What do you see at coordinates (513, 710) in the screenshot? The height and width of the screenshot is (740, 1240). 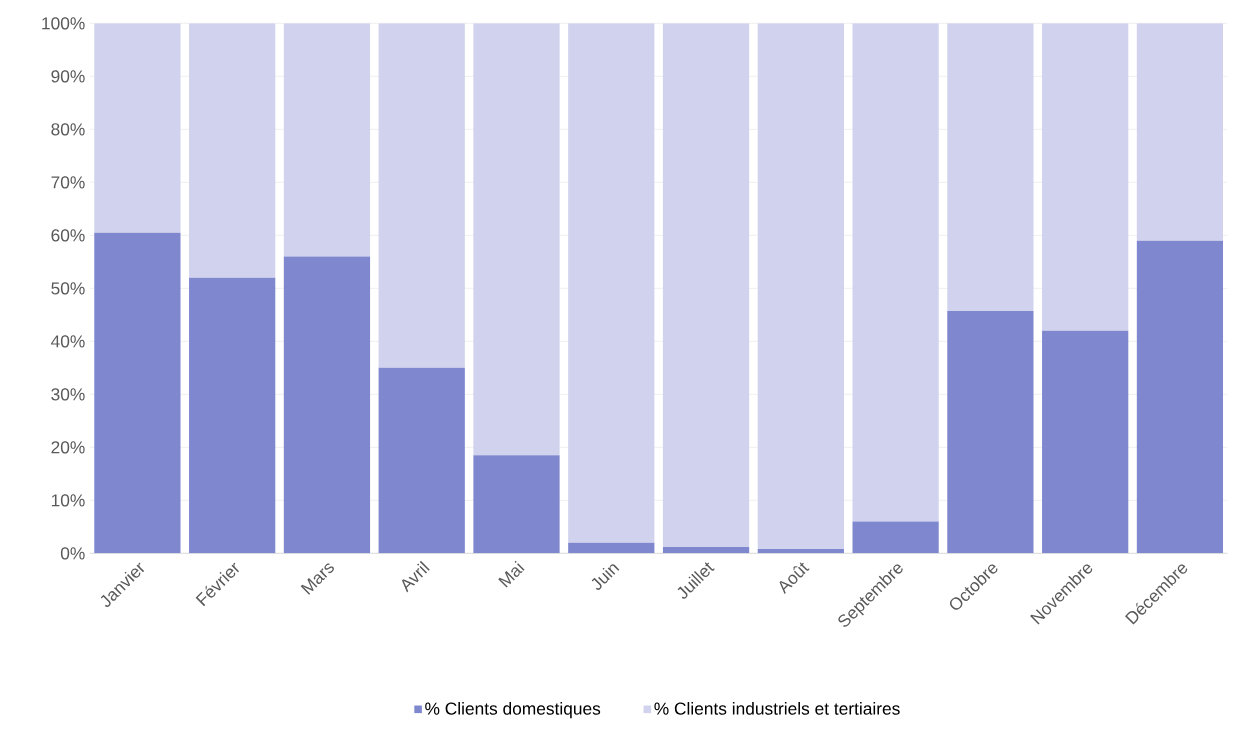 I see `legend-label: % Clients domestiques` at bounding box center [513, 710].